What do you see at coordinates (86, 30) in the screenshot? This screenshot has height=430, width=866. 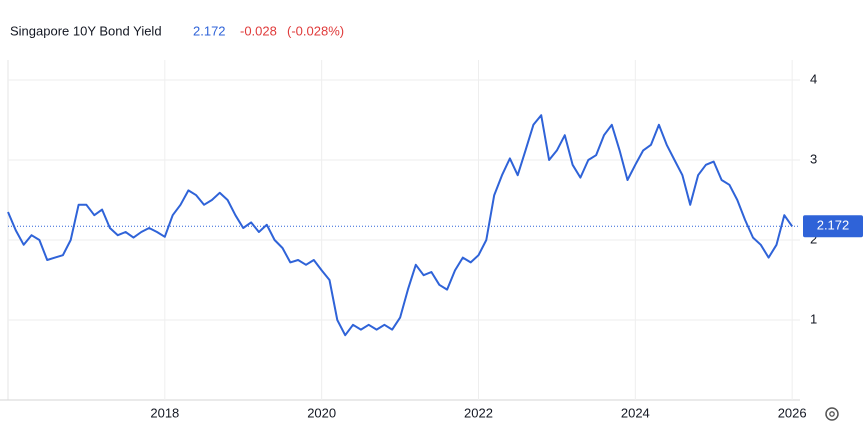 I see `chart-title: Singapore 10Y Bond Yield` at bounding box center [86, 30].